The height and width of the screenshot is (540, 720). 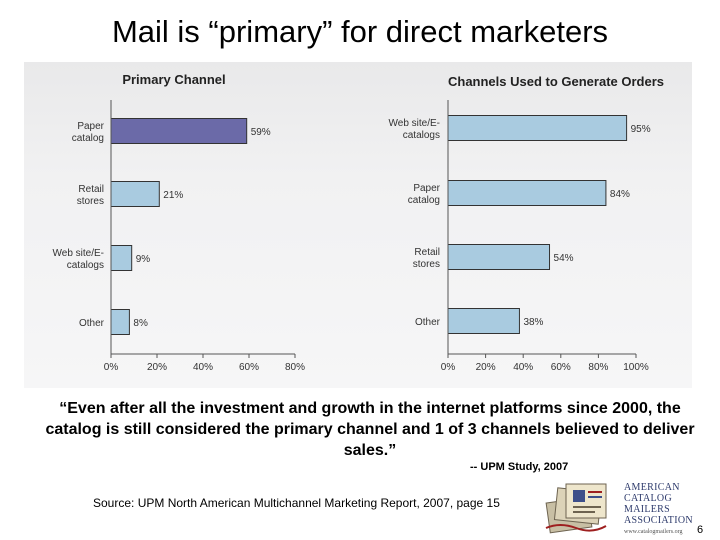 What do you see at coordinates (140, 323) in the screenshot?
I see `chart-1-data-label: 8%` at bounding box center [140, 323].